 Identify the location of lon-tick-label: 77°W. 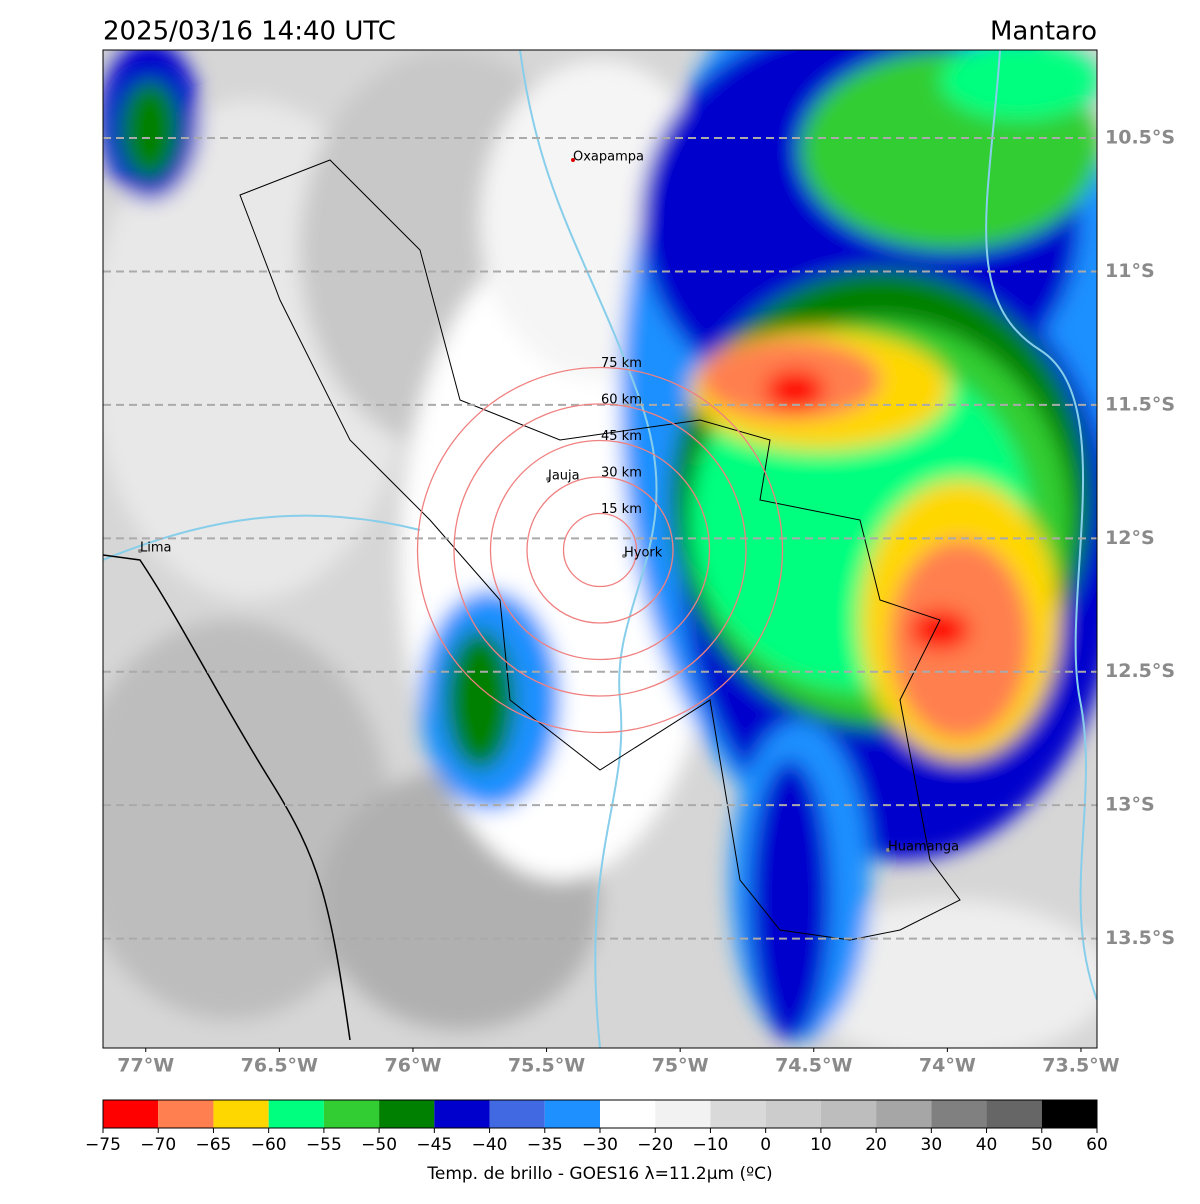
(145, 1066).